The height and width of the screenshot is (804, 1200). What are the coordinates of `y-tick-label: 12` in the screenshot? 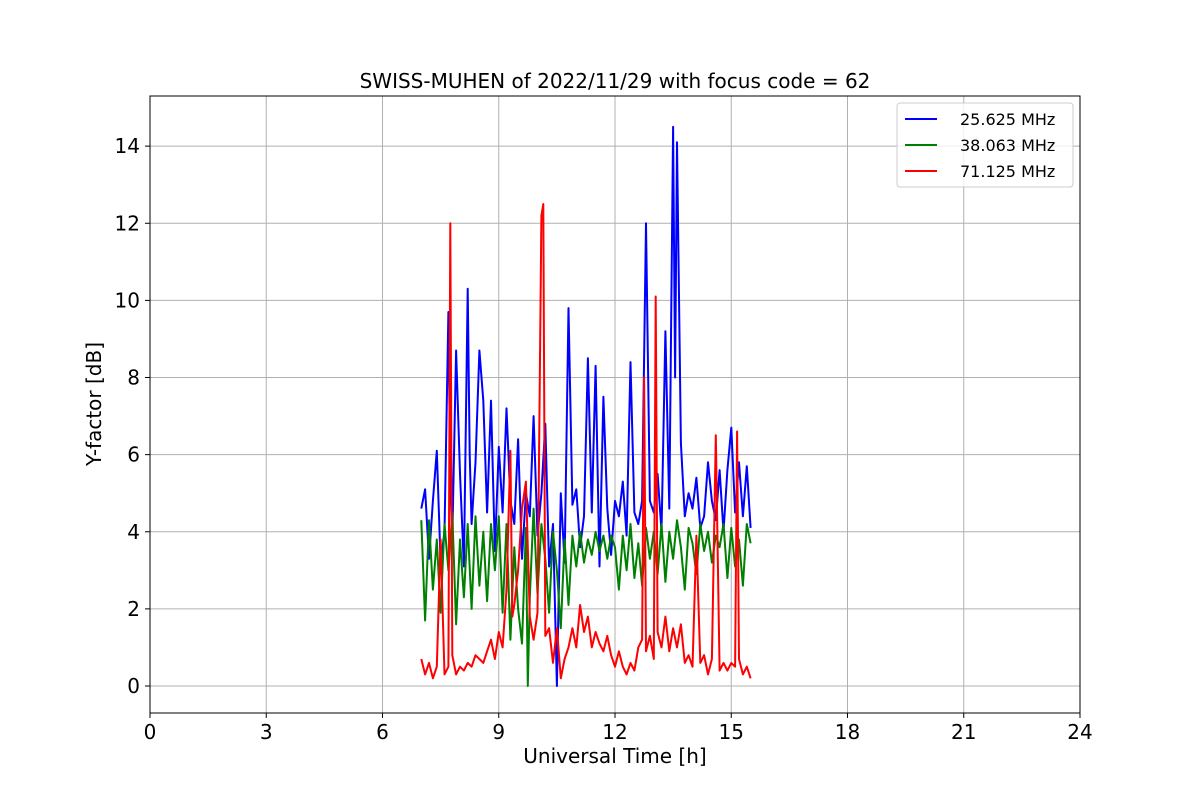 It's located at (127, 223).